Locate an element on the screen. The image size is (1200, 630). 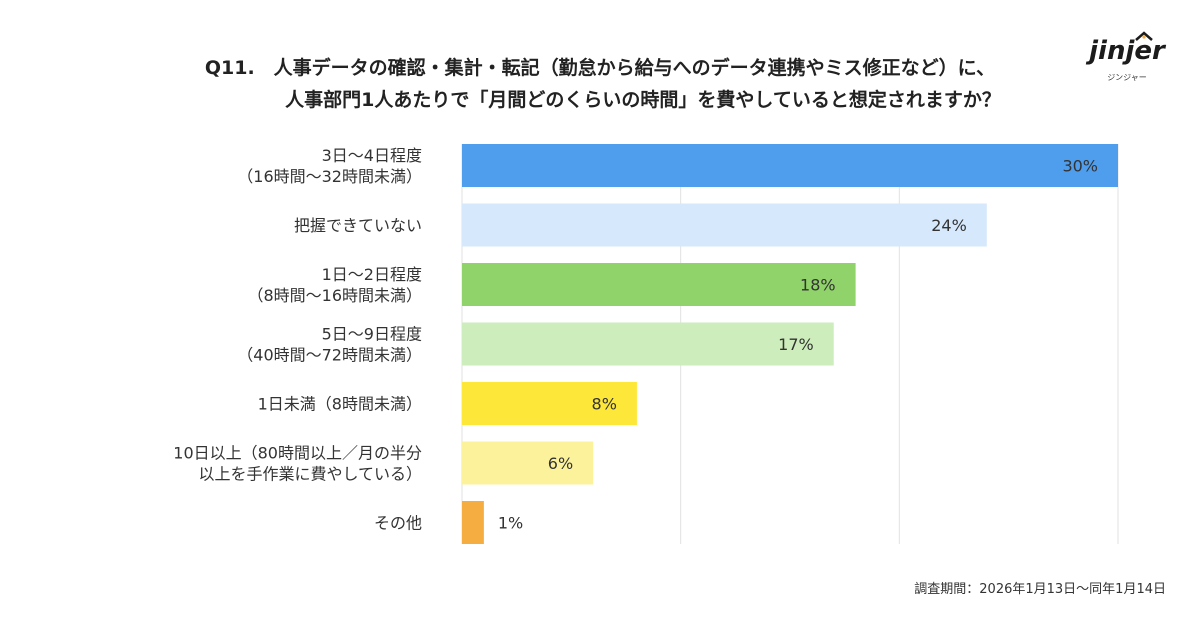
jinjer-logo: jinjer ジンジャー is located at coordinates (1132, 56).